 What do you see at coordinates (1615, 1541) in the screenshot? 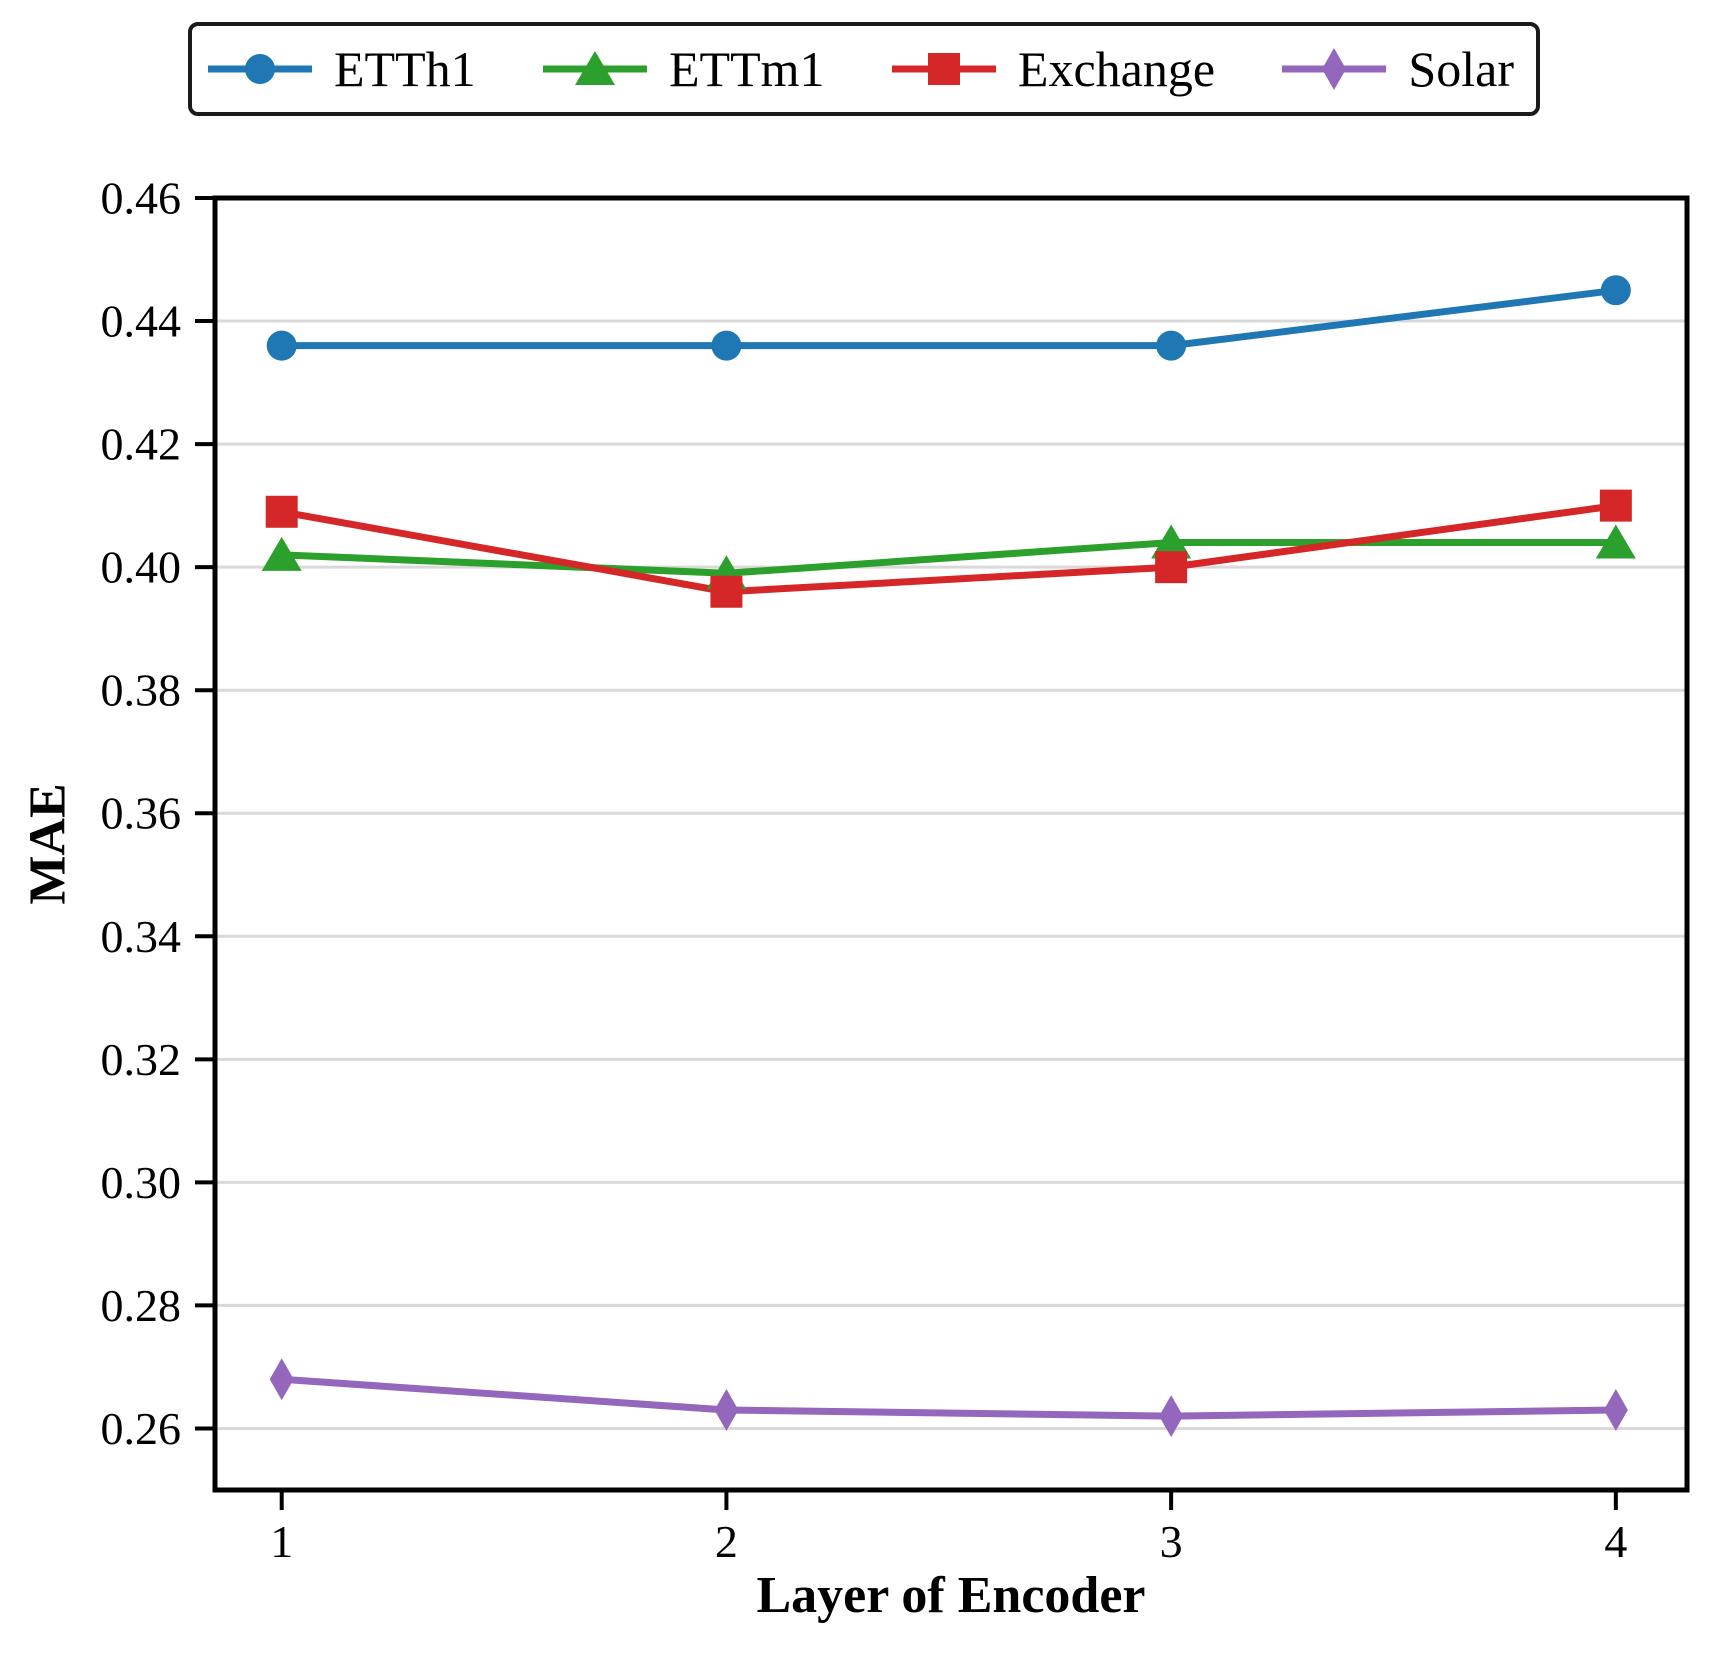
I see `x-tick-label: 4` at bounding box center [1615, 1541].